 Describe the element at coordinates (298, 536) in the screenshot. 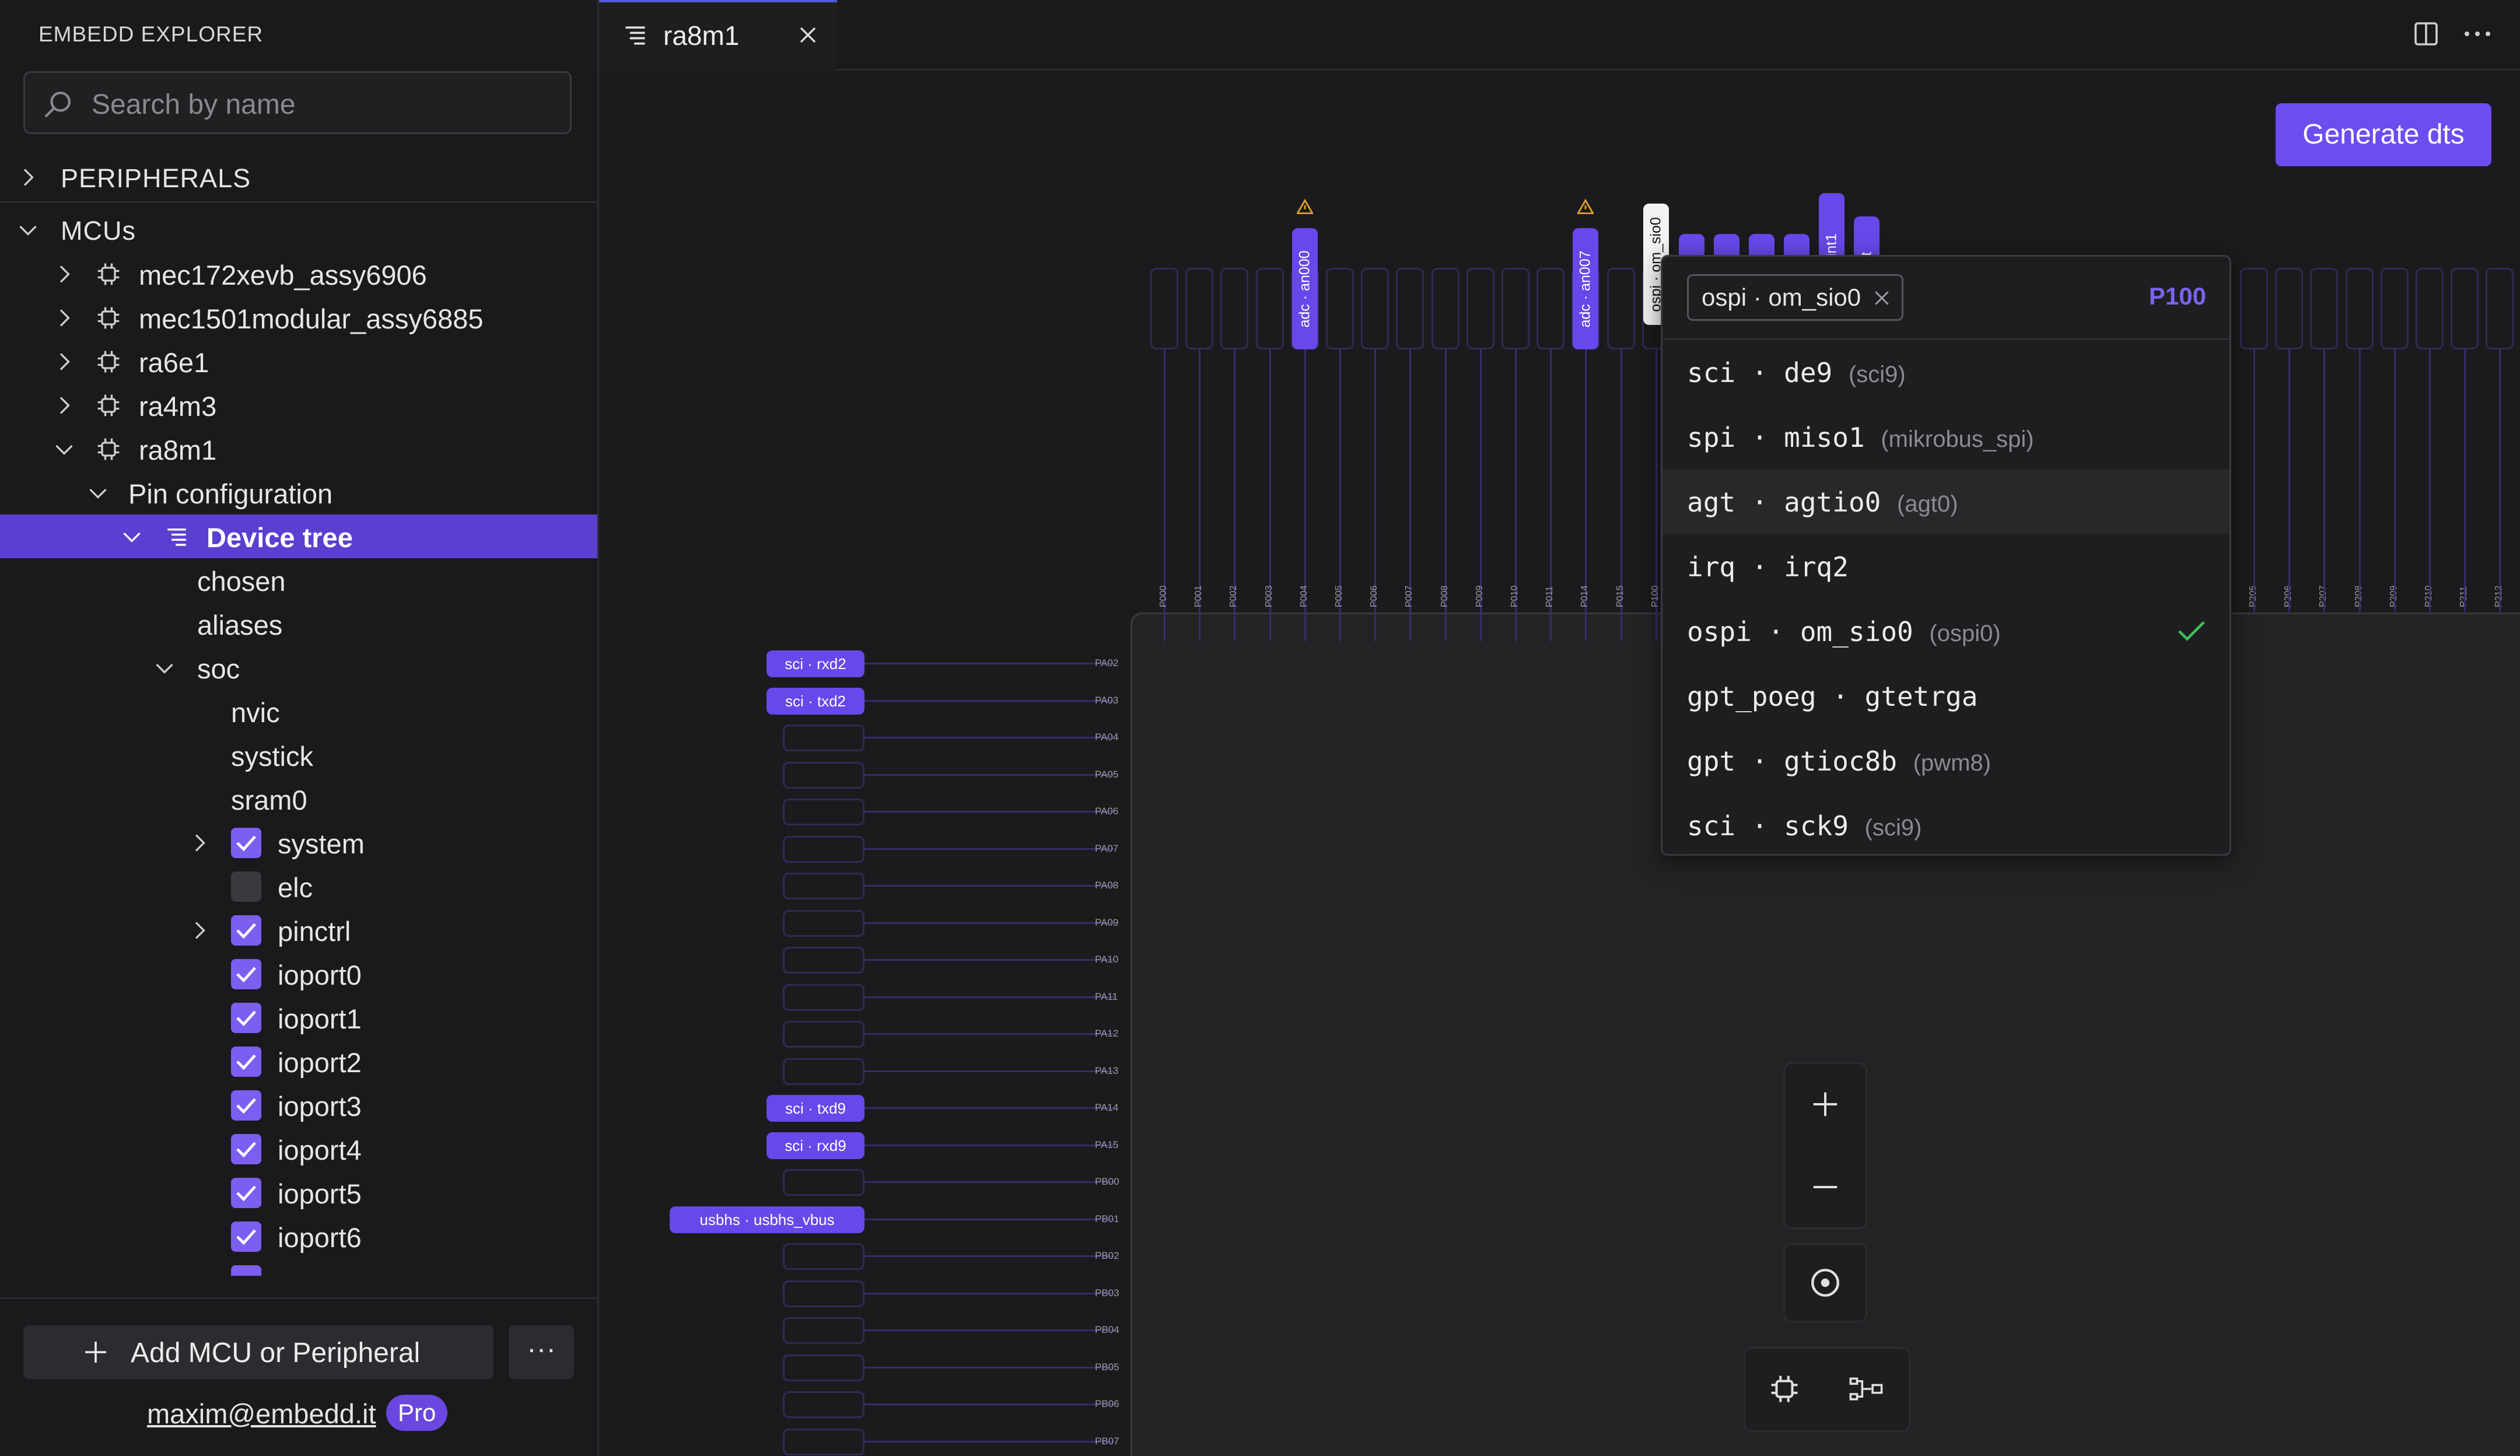

I see `tree-item-device-tree: Device tree` at that location.